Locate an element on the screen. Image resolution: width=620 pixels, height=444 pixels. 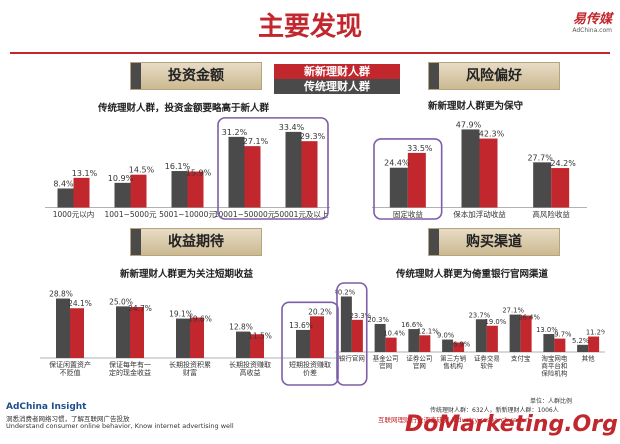
section-header-return: 收益期待 is located at coordinates (196, 242).